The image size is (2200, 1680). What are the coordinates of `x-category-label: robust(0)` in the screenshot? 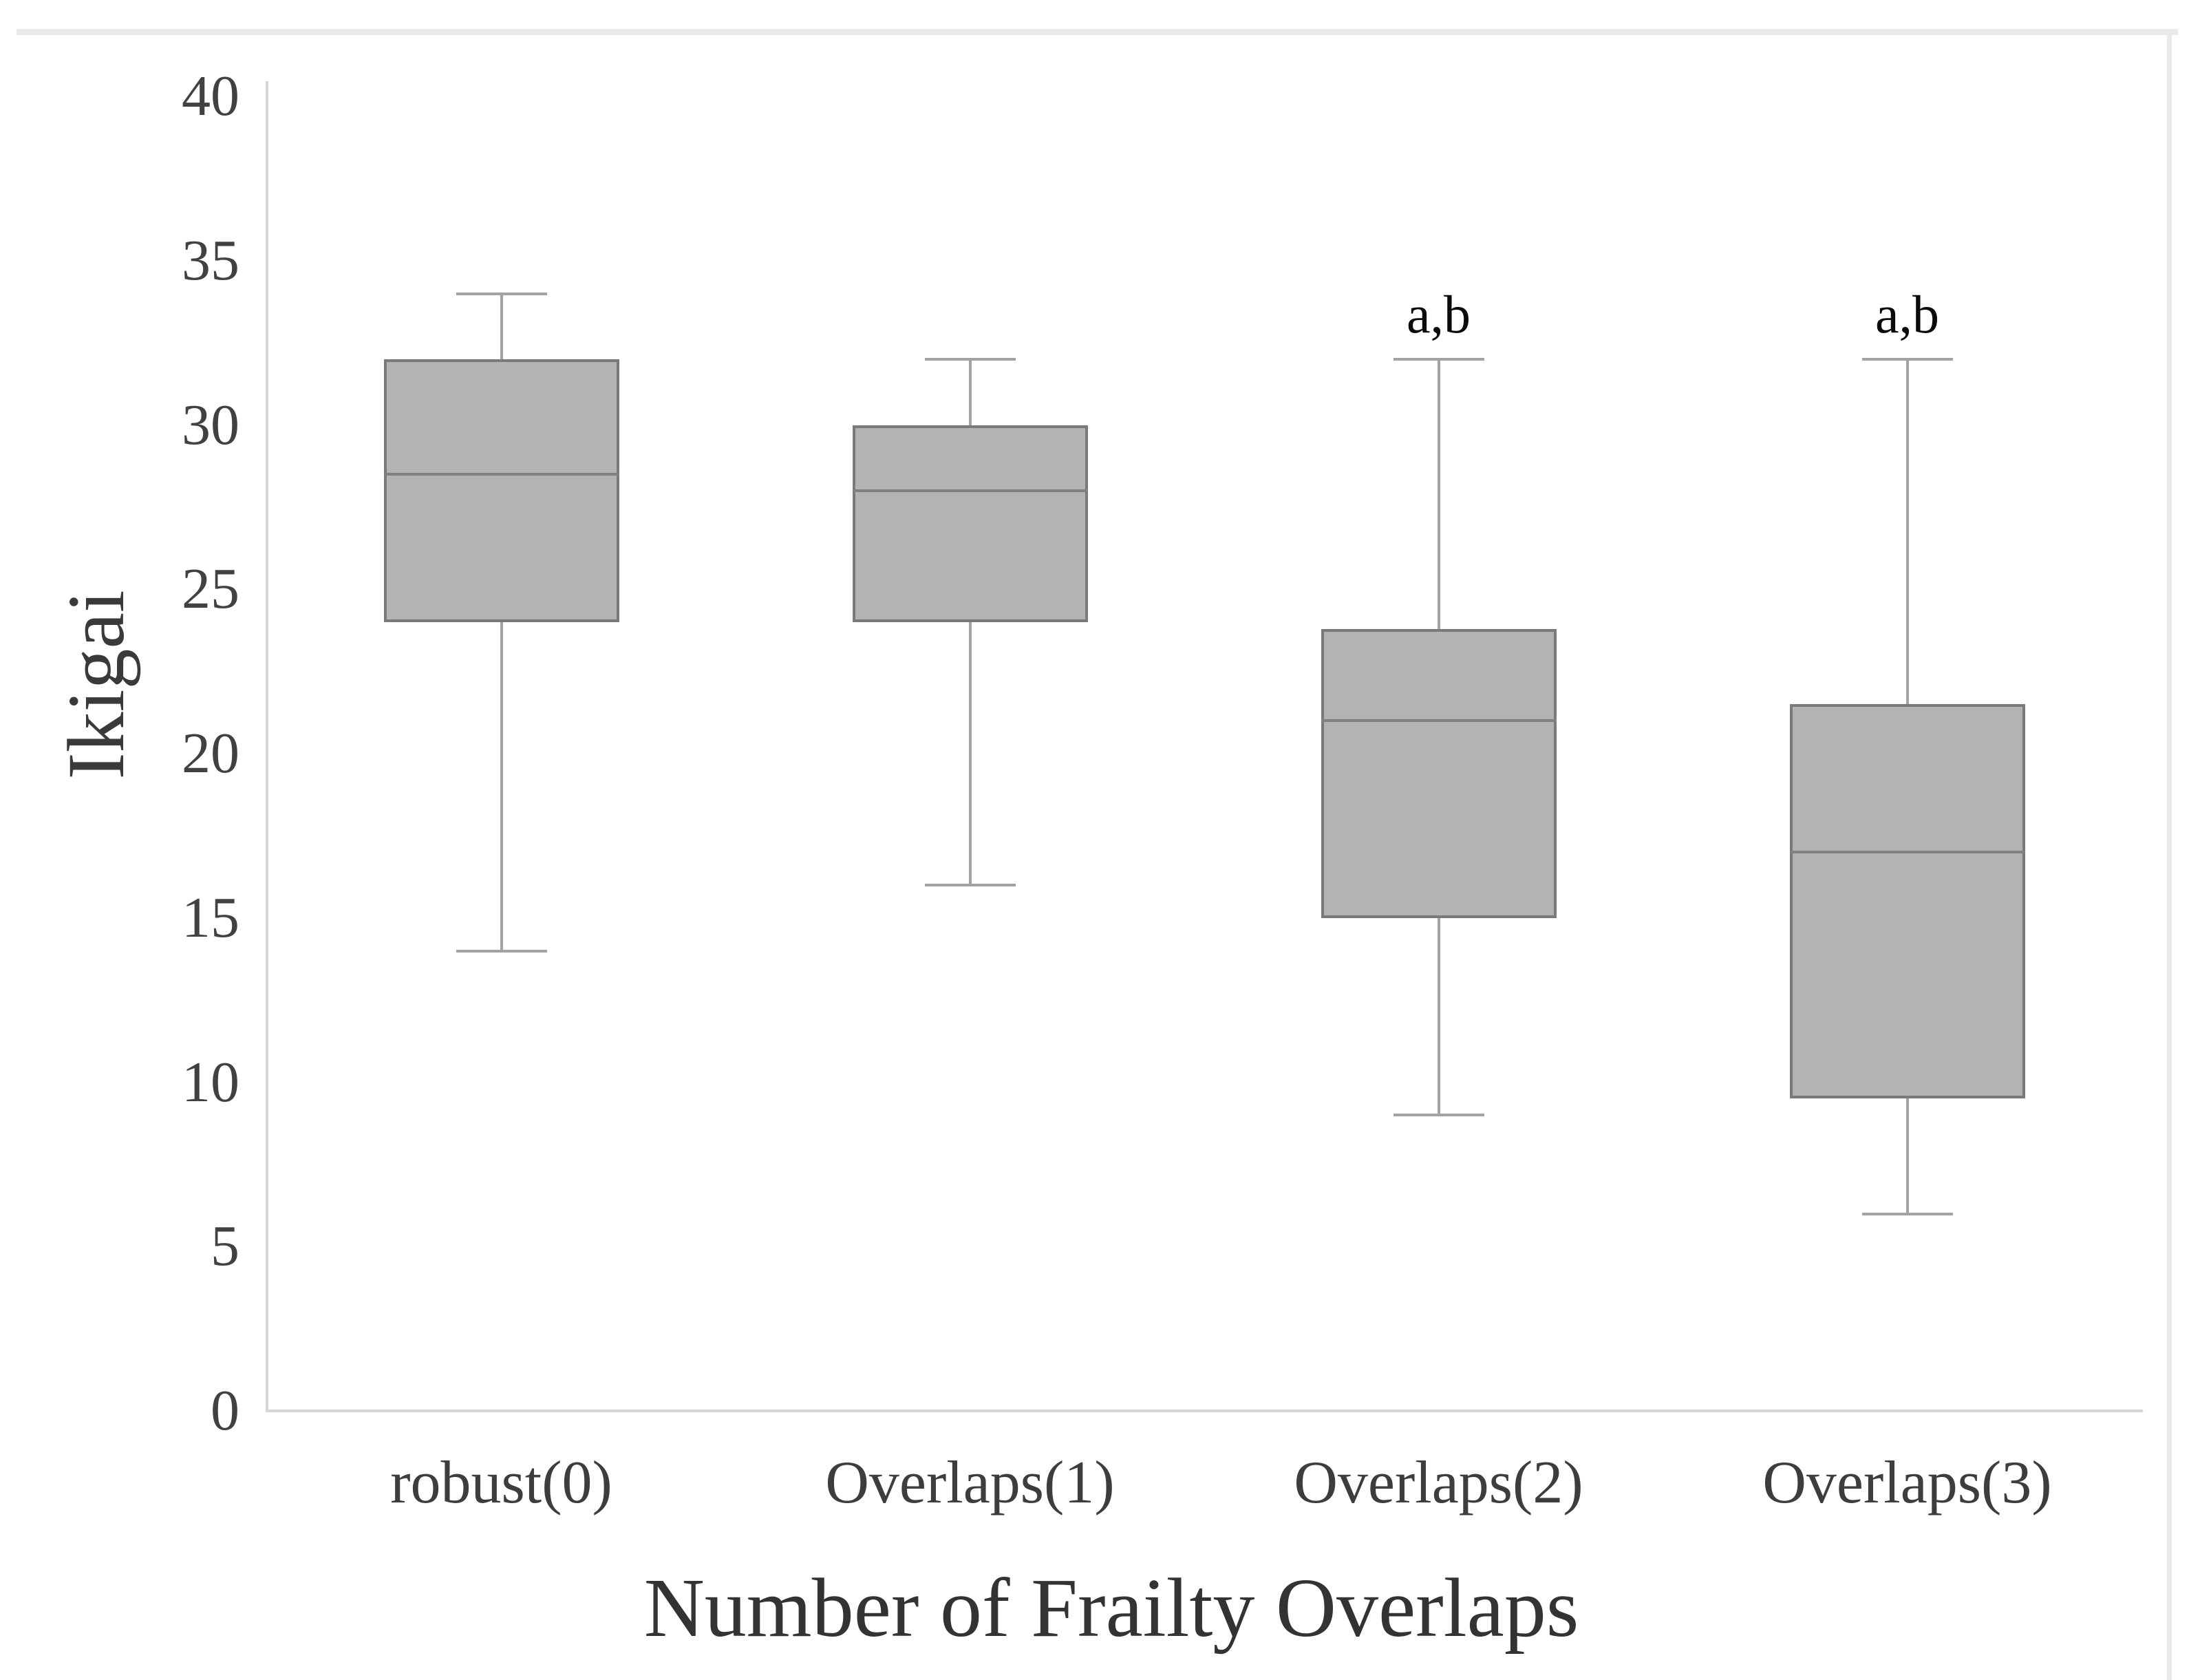 It's located at (501, 1482).